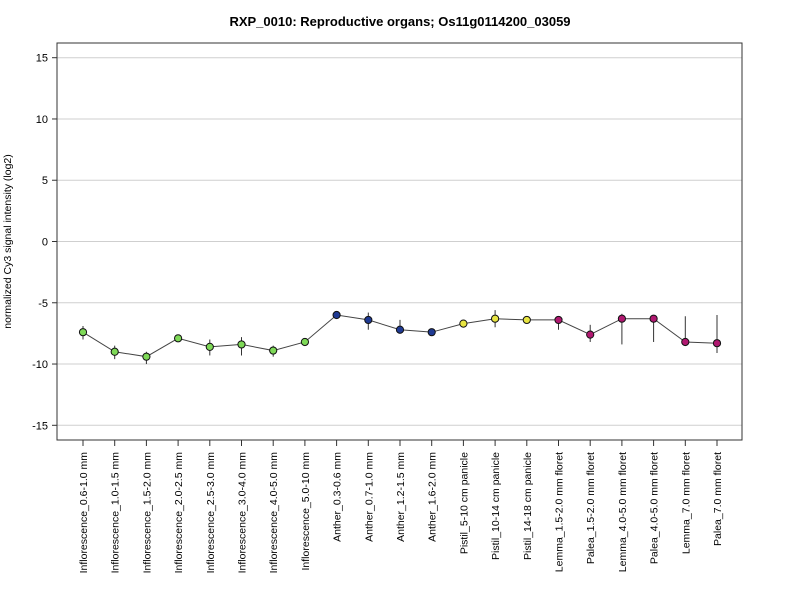  What do you see at coordinates (400, 335) in the screenshot?
I see `data-point-layer` at bounding box center [400, 335].